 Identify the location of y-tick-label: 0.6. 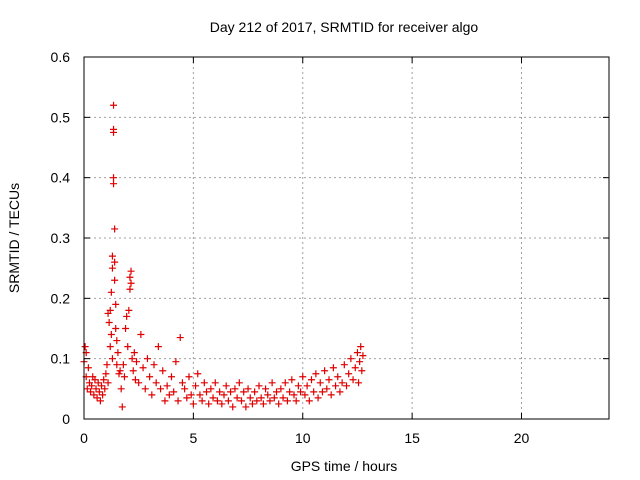
(61, 57).